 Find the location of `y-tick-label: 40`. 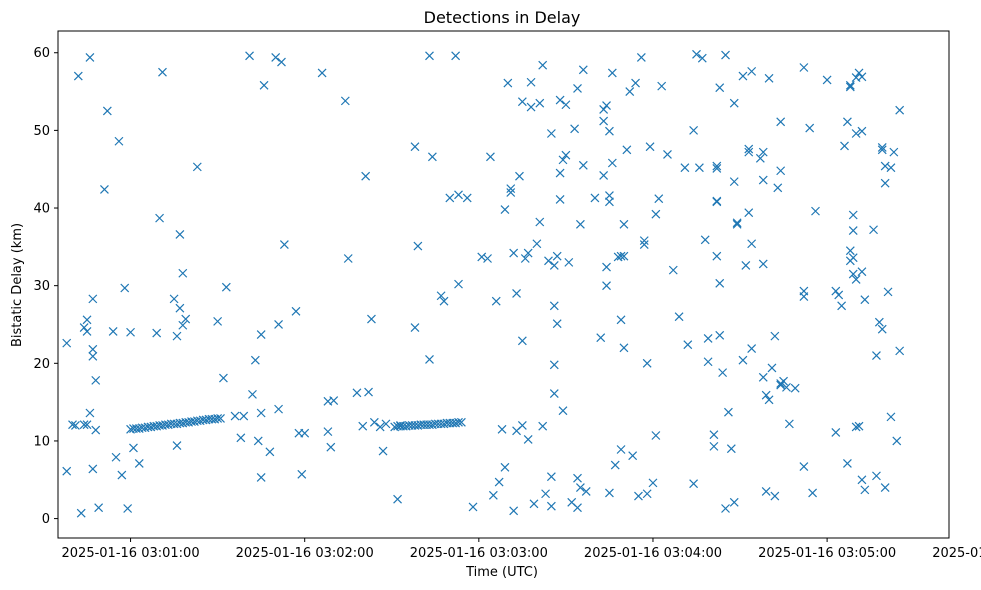

y-tick-label: 40 is located at coordinates (41, 209).